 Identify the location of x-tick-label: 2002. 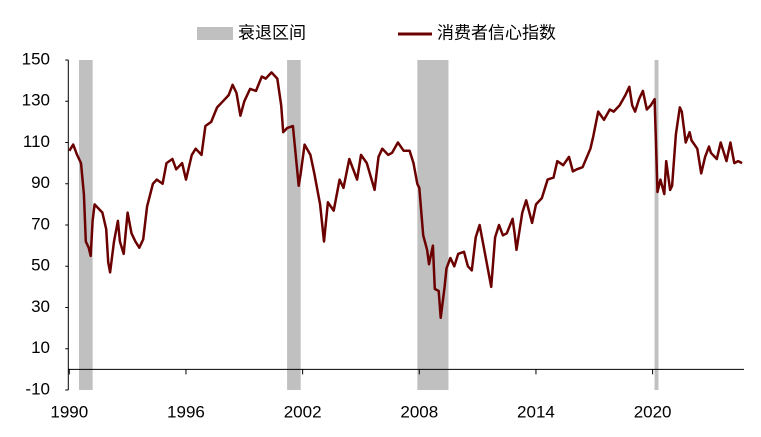
(303, 411).